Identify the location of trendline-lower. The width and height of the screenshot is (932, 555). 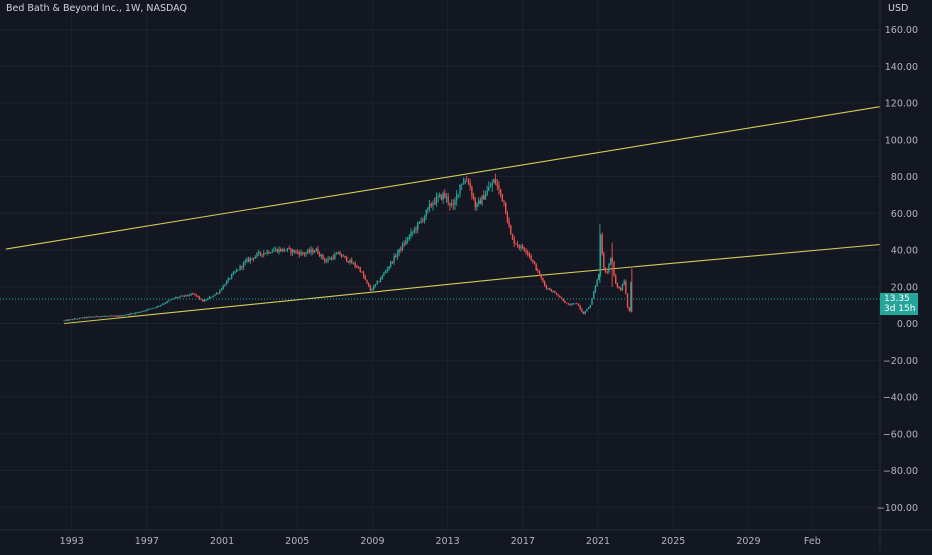
(290, 301).